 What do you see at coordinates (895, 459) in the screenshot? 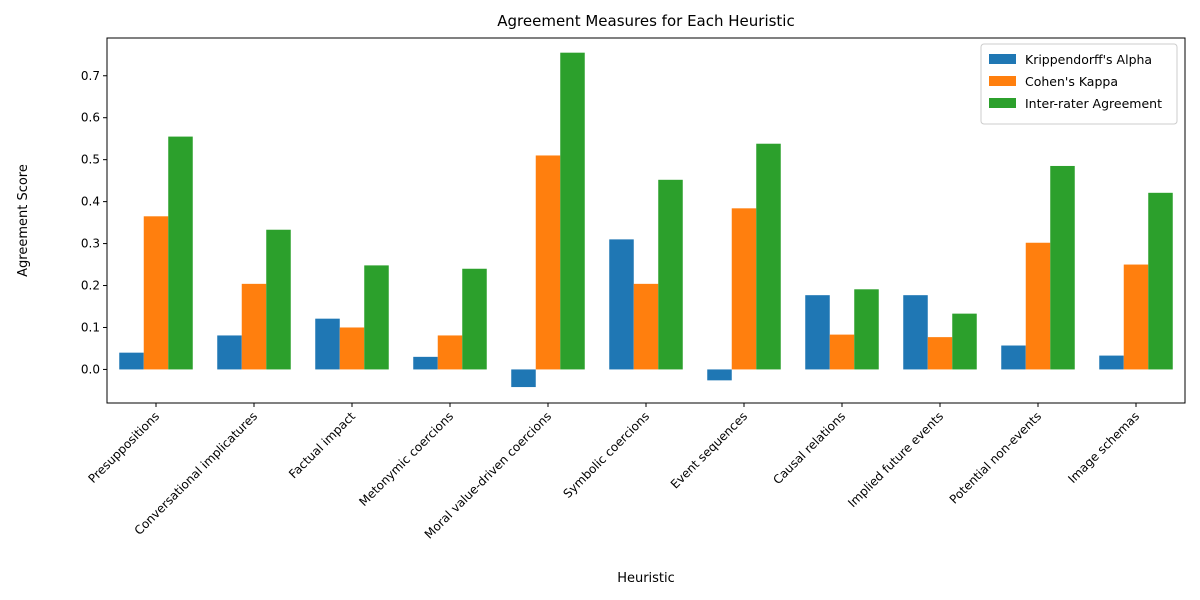
I see `x-tick-label: Implied future events` at bounding box center [895, 459].